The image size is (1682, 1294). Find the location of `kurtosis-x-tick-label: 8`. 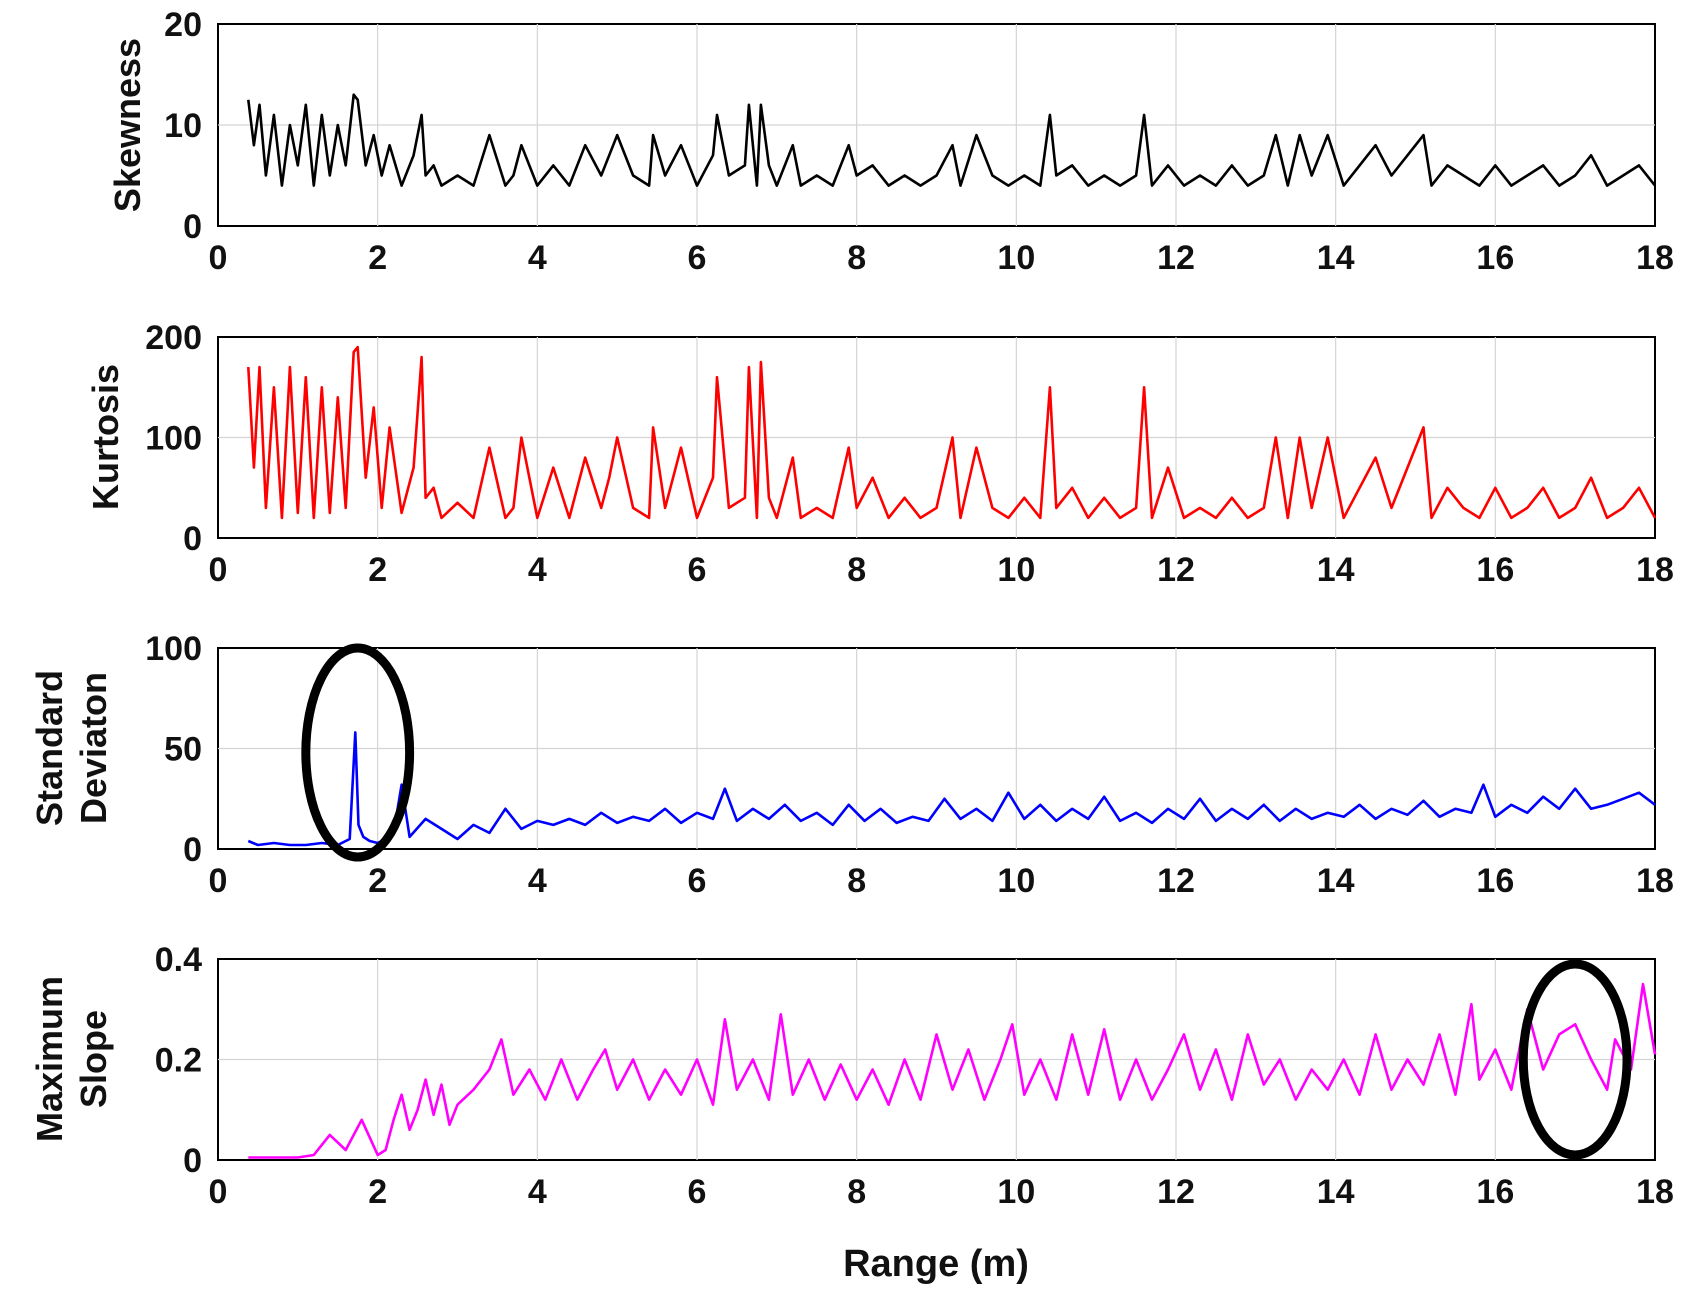

kurtosis-x-tick-label: 8 is located at coordinates (856, 570).